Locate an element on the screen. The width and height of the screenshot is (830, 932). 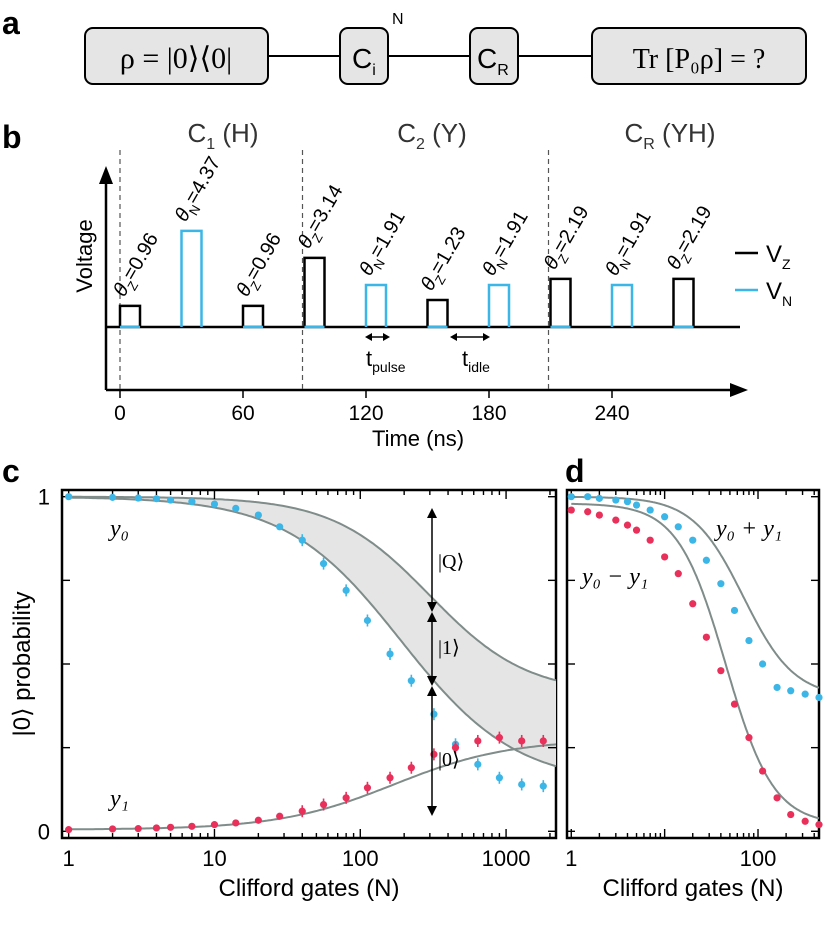
x-tick-label: 240 is located at coordinates (611, 413).